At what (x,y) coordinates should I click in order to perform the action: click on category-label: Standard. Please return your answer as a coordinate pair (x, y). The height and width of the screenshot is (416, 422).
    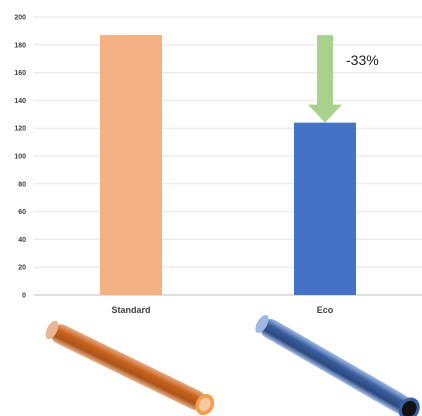
    Looking at the image, I should click on (130, 310).